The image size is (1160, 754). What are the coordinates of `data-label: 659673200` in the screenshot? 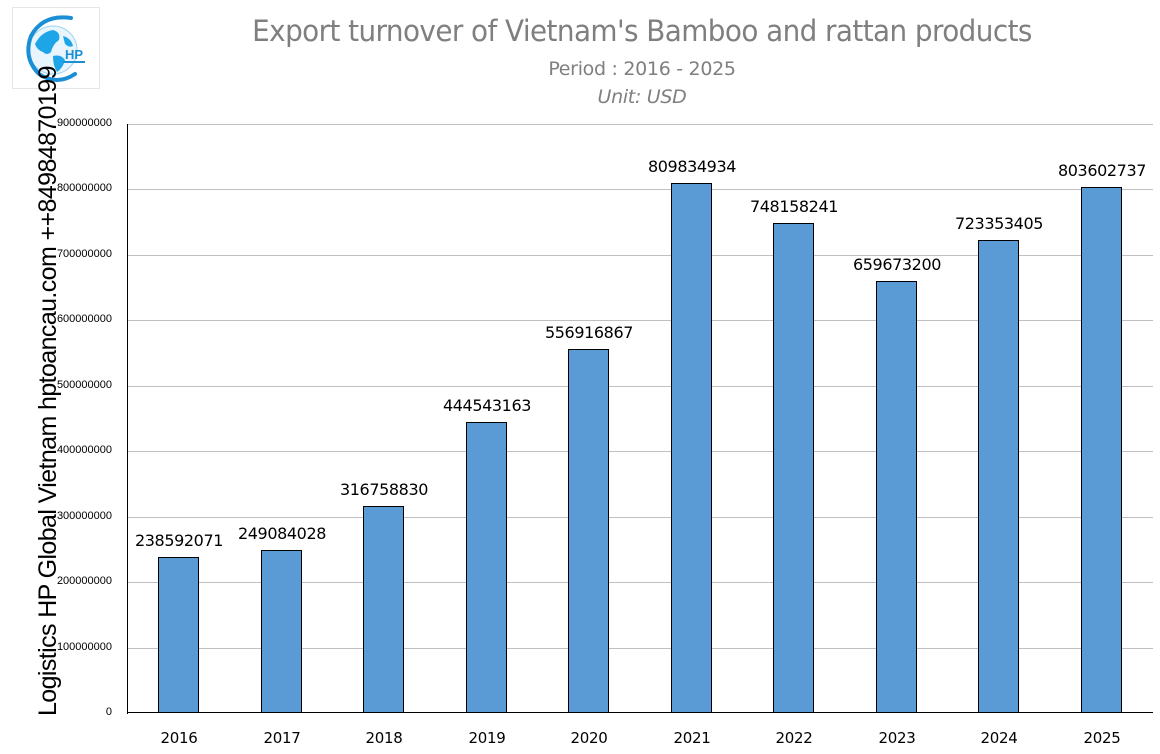 It's located at (897, 264).